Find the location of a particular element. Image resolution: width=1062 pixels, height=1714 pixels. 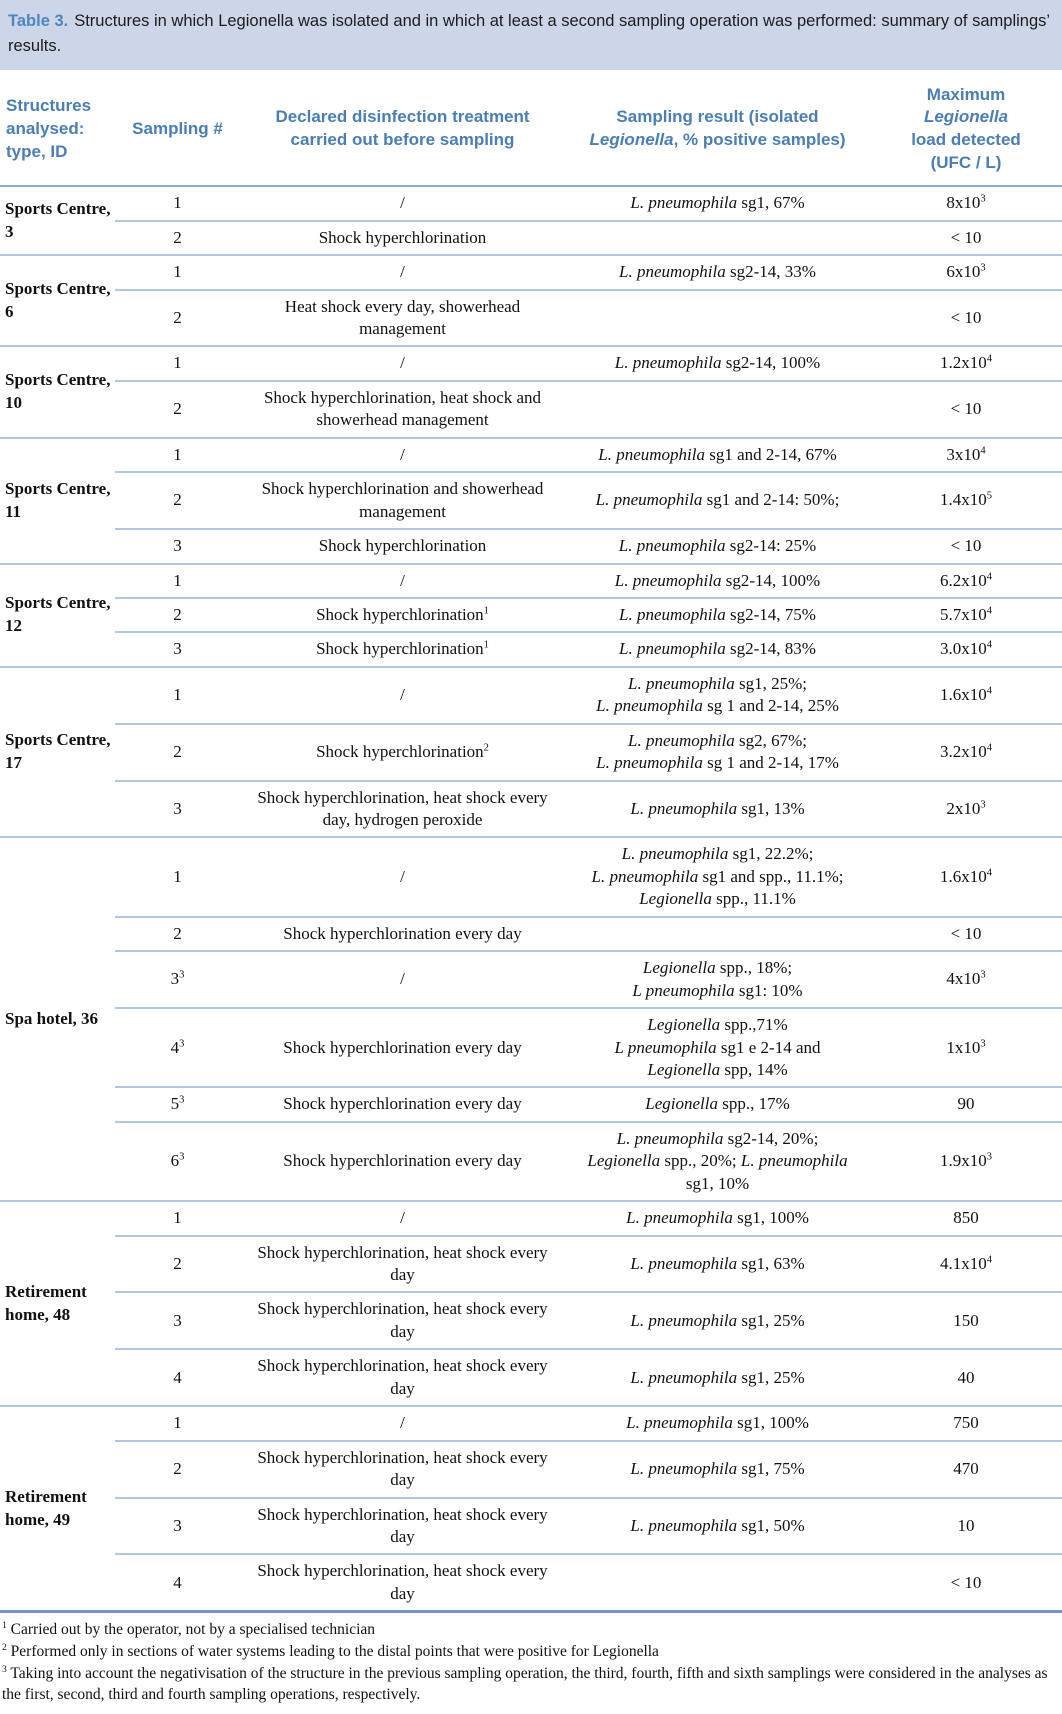

load-cell: 6x10³ is located at coordinates (966, 272).